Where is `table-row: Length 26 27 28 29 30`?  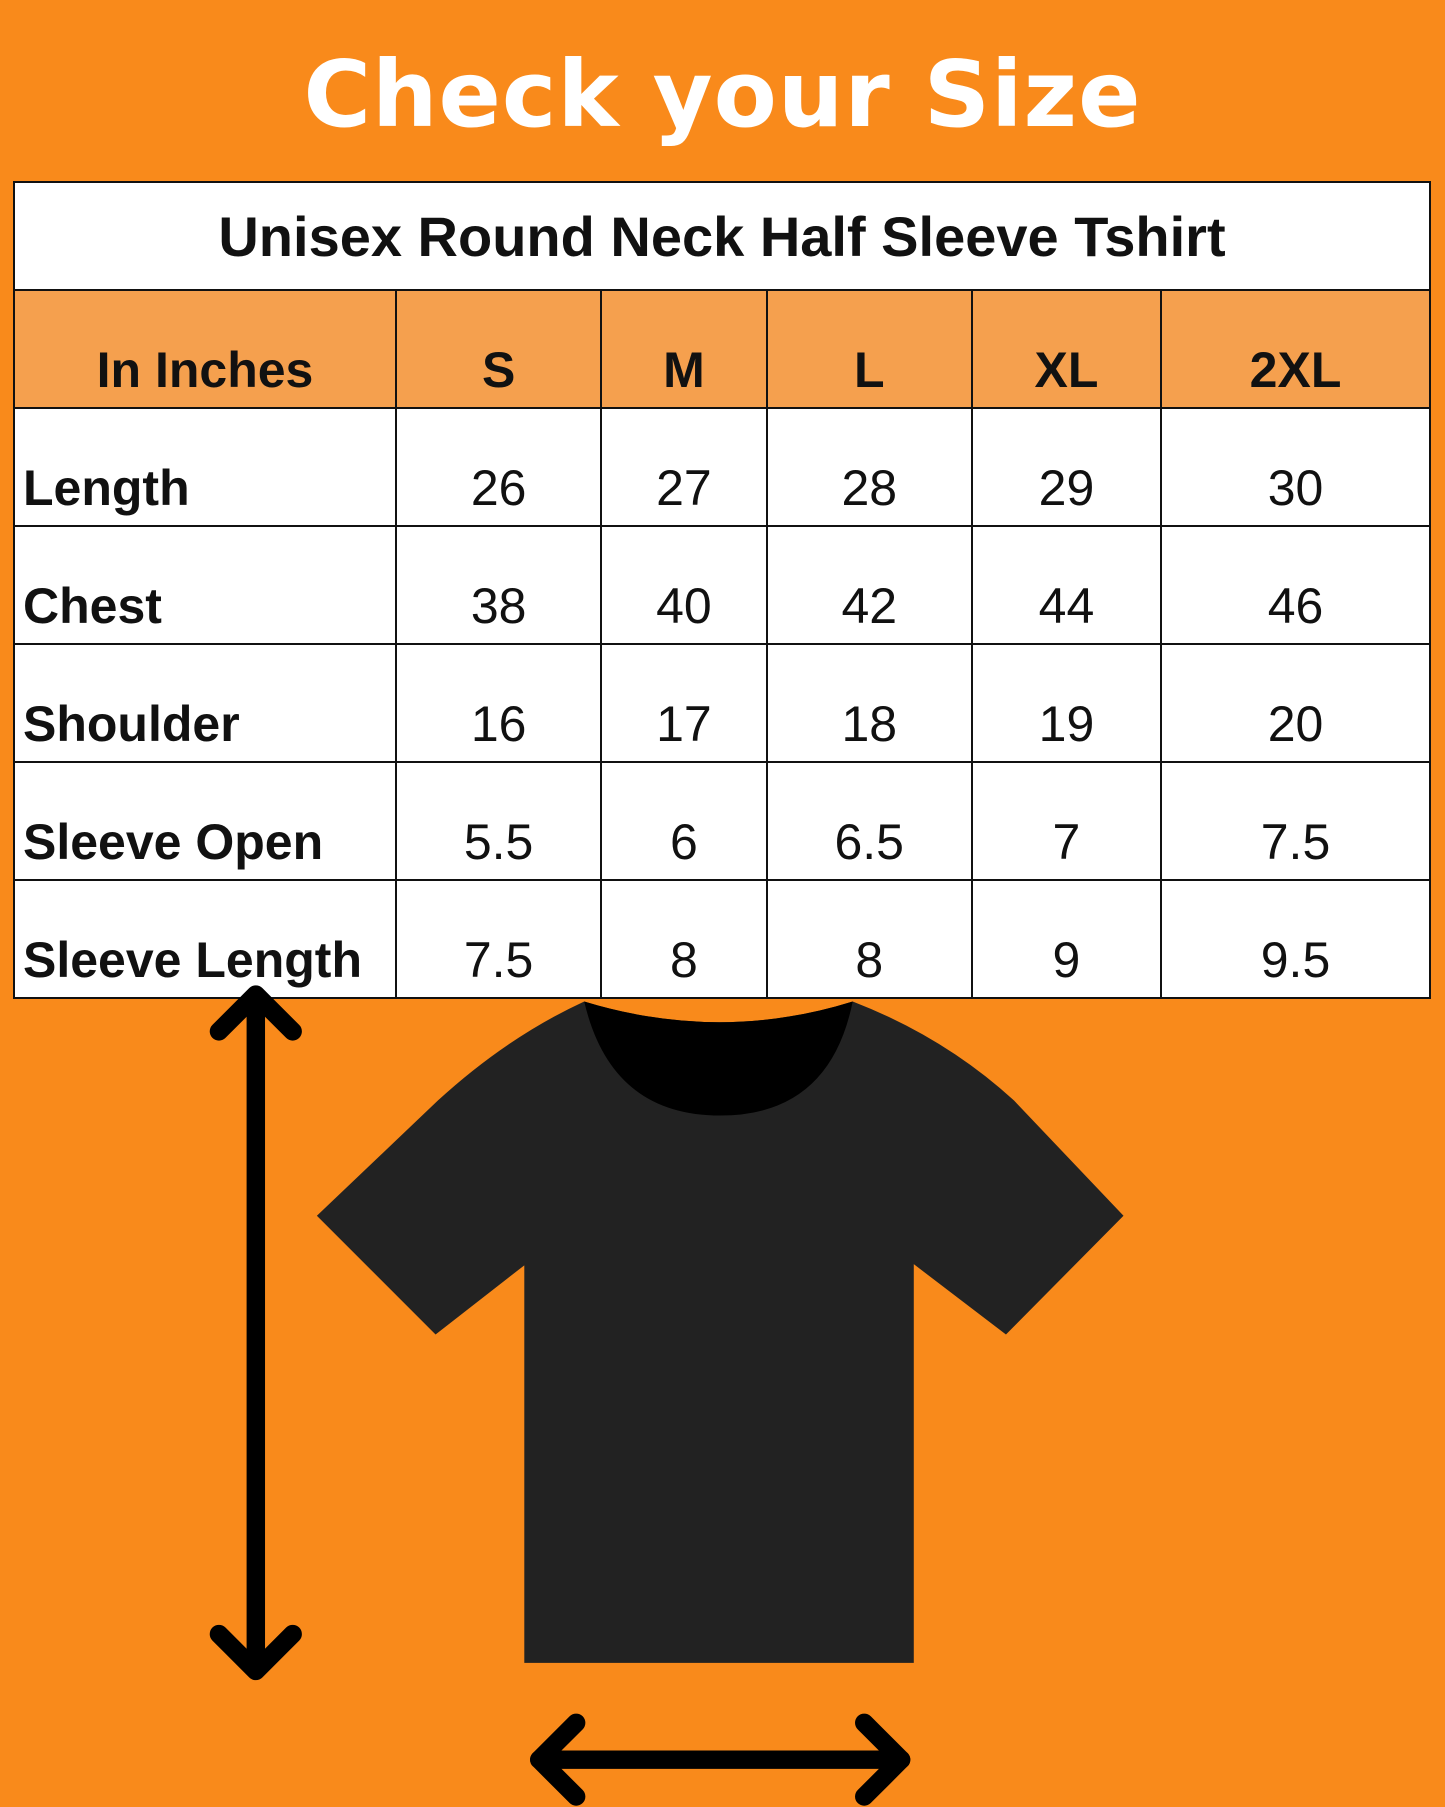
table-row: Length 26 27 28 29 30 is located at coordinates (722, 467).